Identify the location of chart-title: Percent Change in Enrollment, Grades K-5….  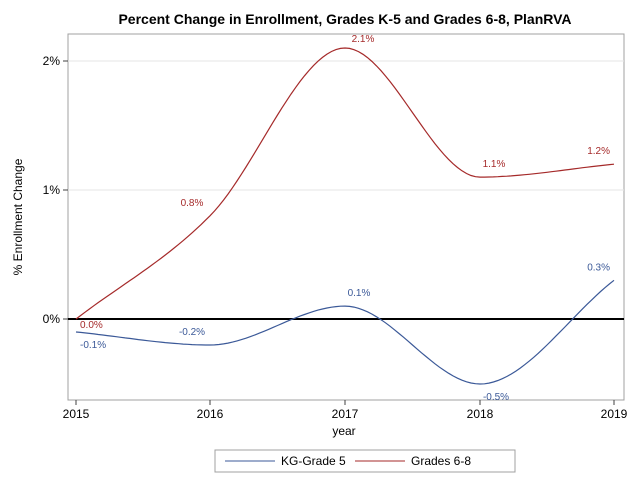
(344, 19).